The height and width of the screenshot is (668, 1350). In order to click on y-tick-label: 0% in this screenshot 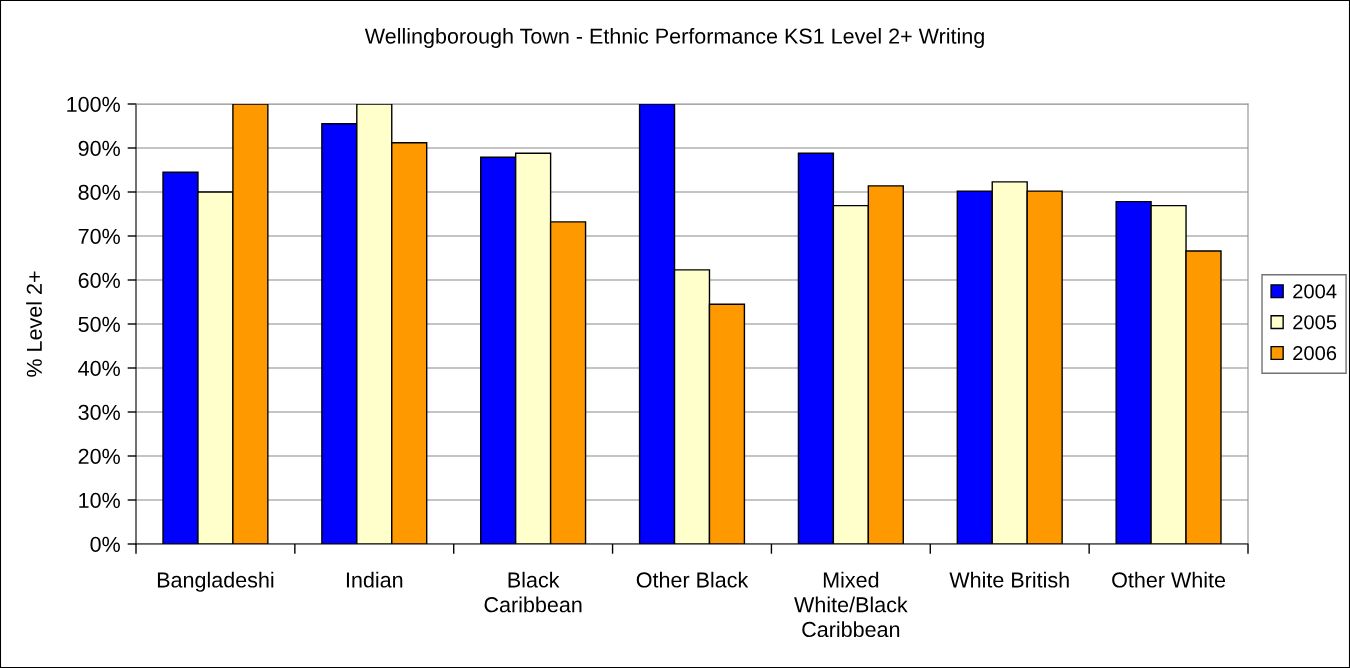, I will do `click(105, 544)`.